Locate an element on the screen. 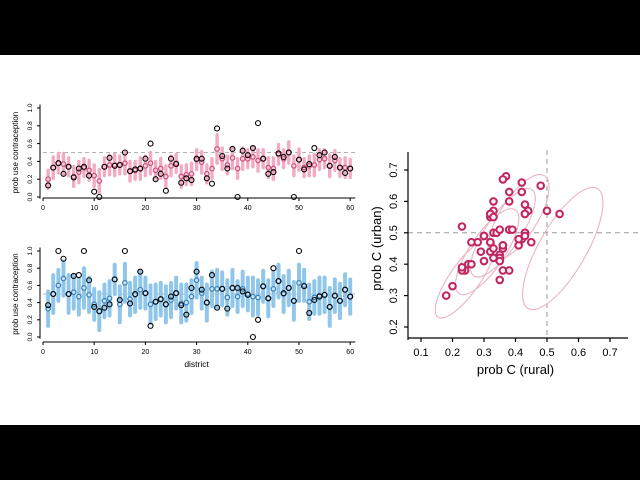  y-tick-label: 0.6 is located at coordinates (30, 285).